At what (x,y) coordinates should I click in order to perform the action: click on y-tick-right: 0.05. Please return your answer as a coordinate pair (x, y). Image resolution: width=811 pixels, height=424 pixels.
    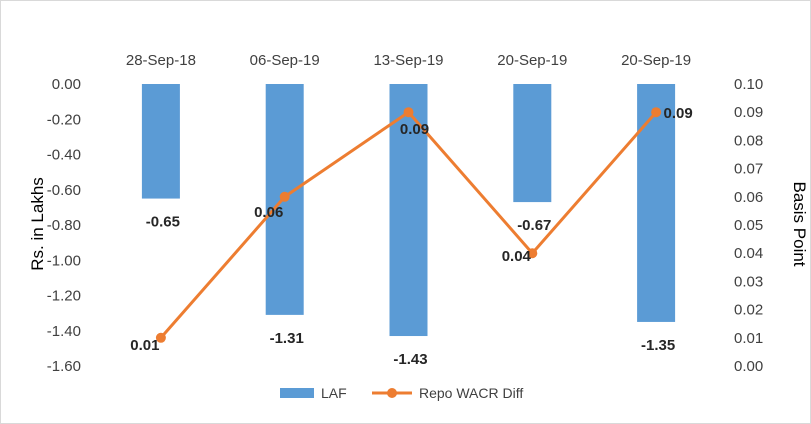
    Looking at the image, I should click on (748, 225).